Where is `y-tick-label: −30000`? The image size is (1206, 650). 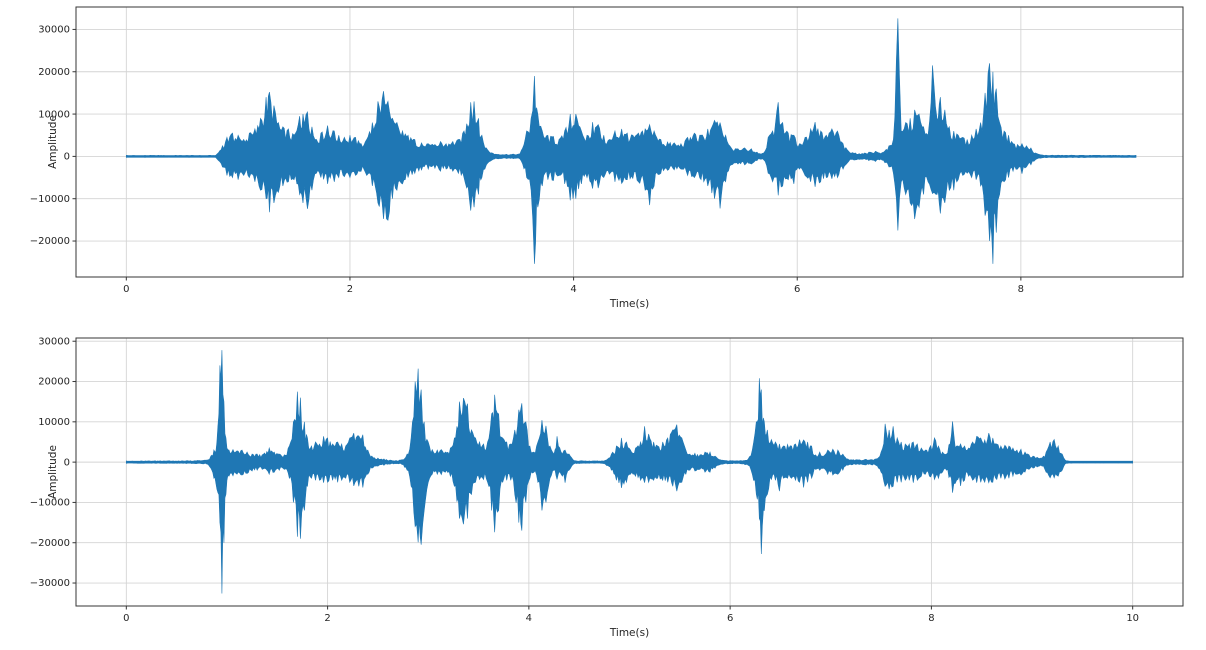 y-tick-label: −30000 is located at coordinates (50, 583).